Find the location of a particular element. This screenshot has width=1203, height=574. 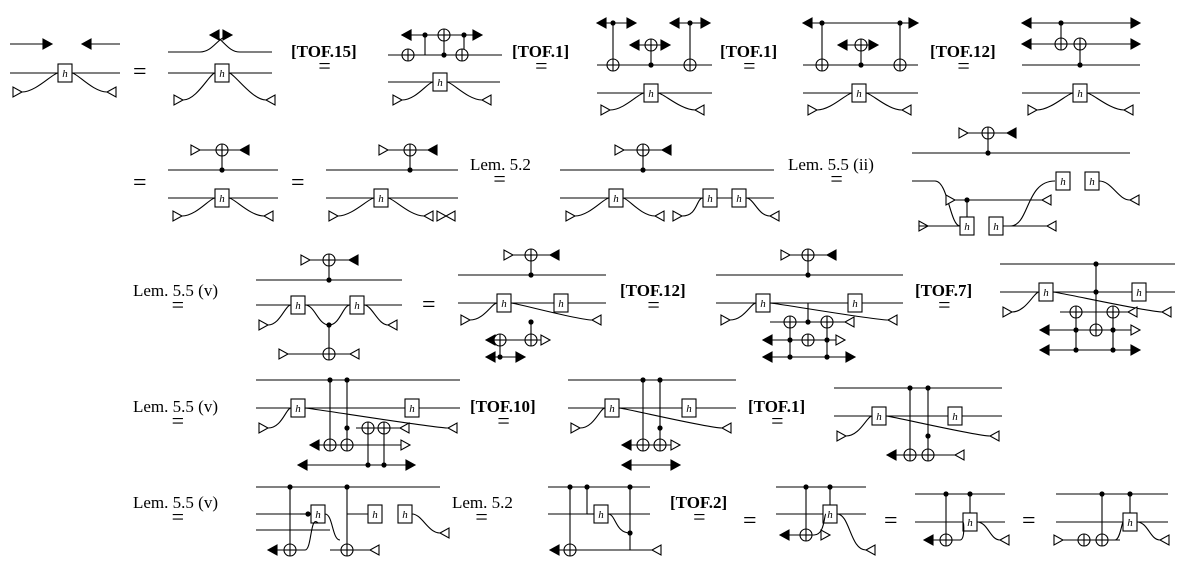

rule-label: [TOF.7] is located at coordinates (943, 290).